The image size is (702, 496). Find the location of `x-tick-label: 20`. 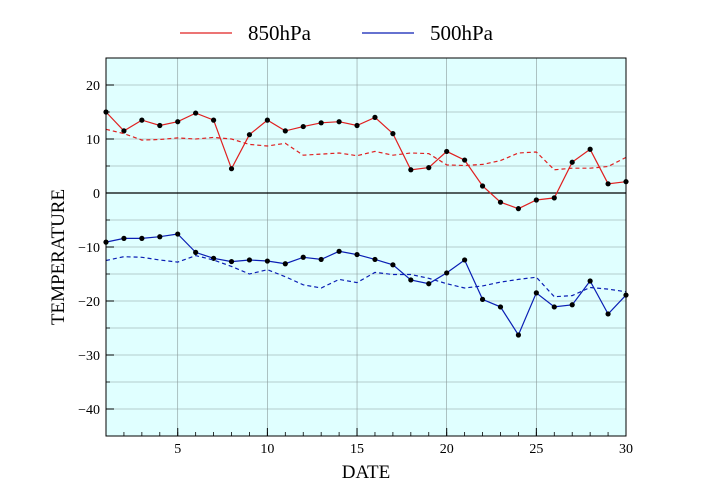

x-tick-label: 20 is located at coordinates (447, 449).